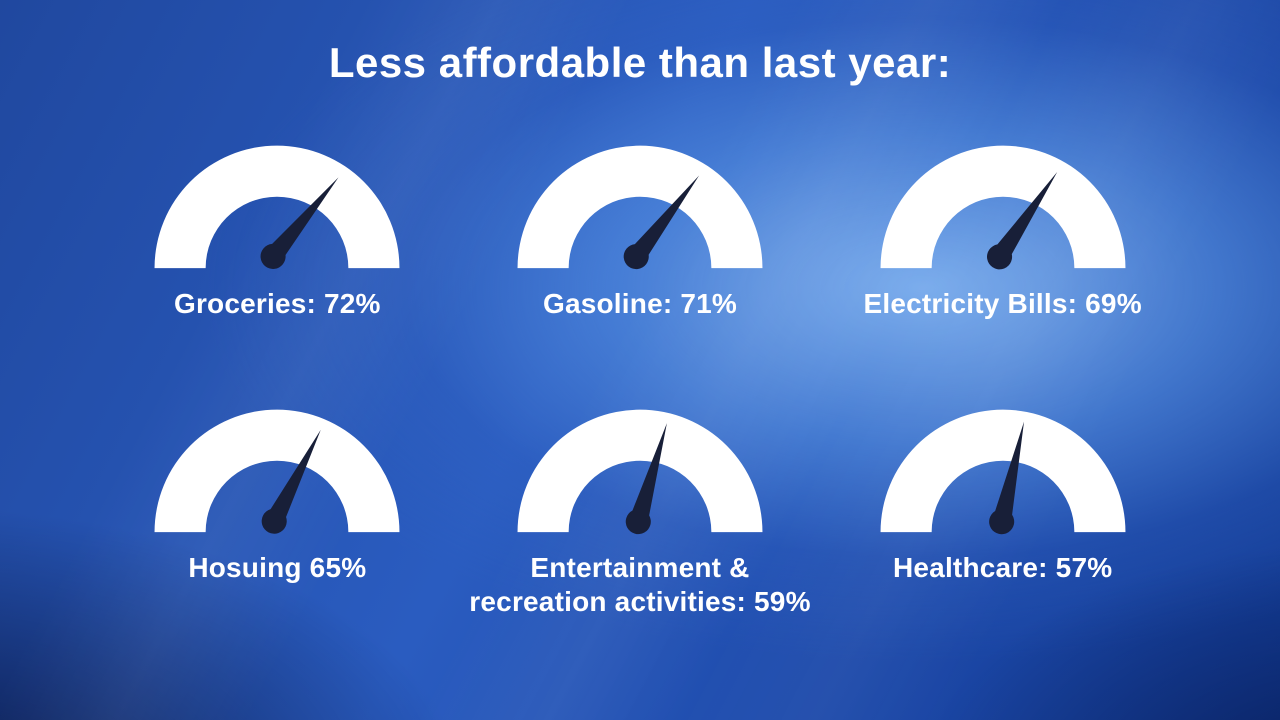 The height and width of the screenshot is (720, 1280). I want to click on gauge-groceries: Groceries: 72%, so click(277, 227).